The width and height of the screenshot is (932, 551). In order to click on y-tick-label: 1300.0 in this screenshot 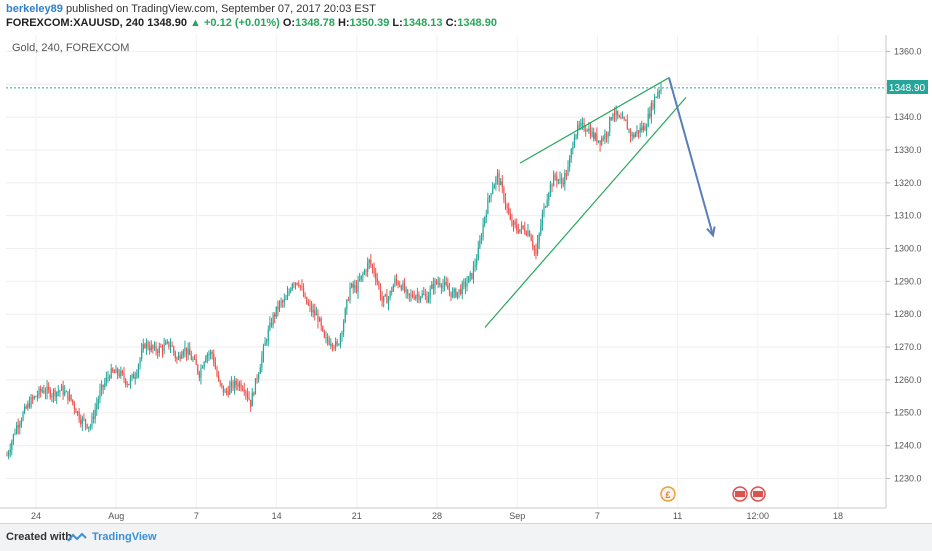, I will do `click(908, 249)`.